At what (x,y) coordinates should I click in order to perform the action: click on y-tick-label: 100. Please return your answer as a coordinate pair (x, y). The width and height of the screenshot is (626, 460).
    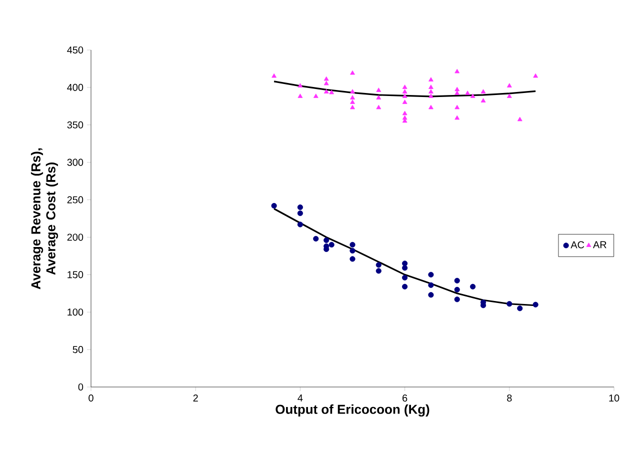
    Looking at the image, I should click on (76, 312).